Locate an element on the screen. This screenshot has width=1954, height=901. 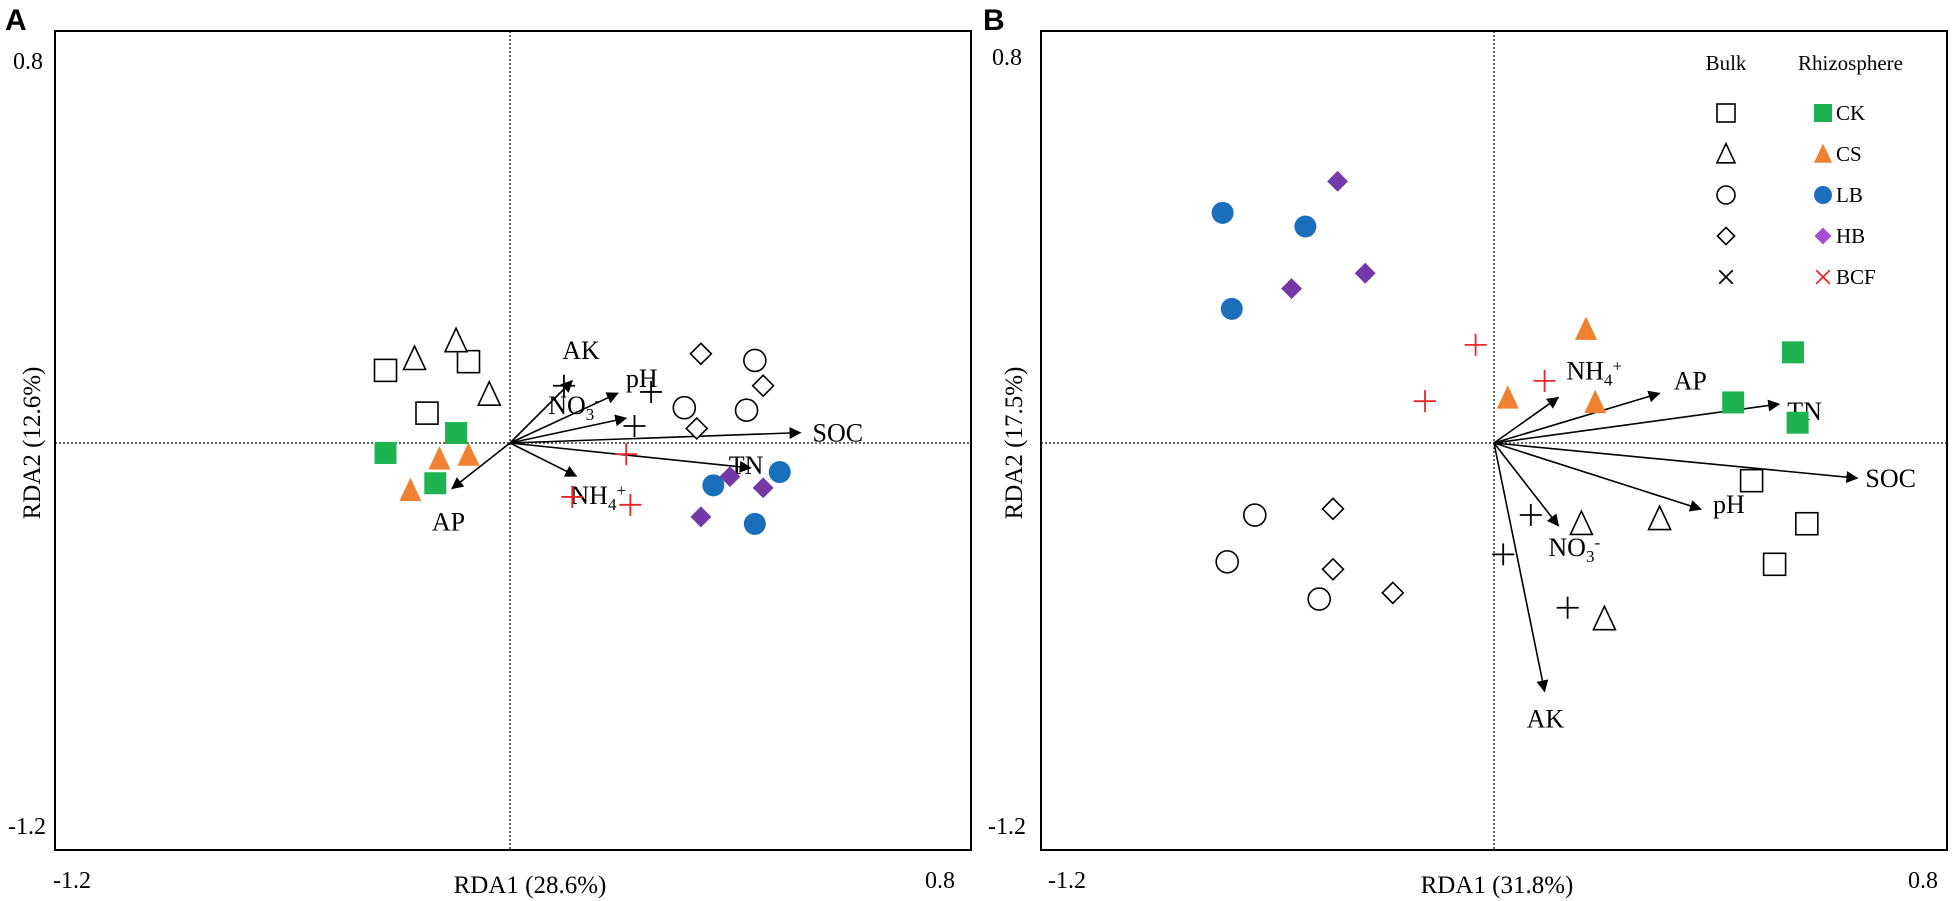
panel-b-vector-label-ap: AP is located at coordinates (1690, 380).